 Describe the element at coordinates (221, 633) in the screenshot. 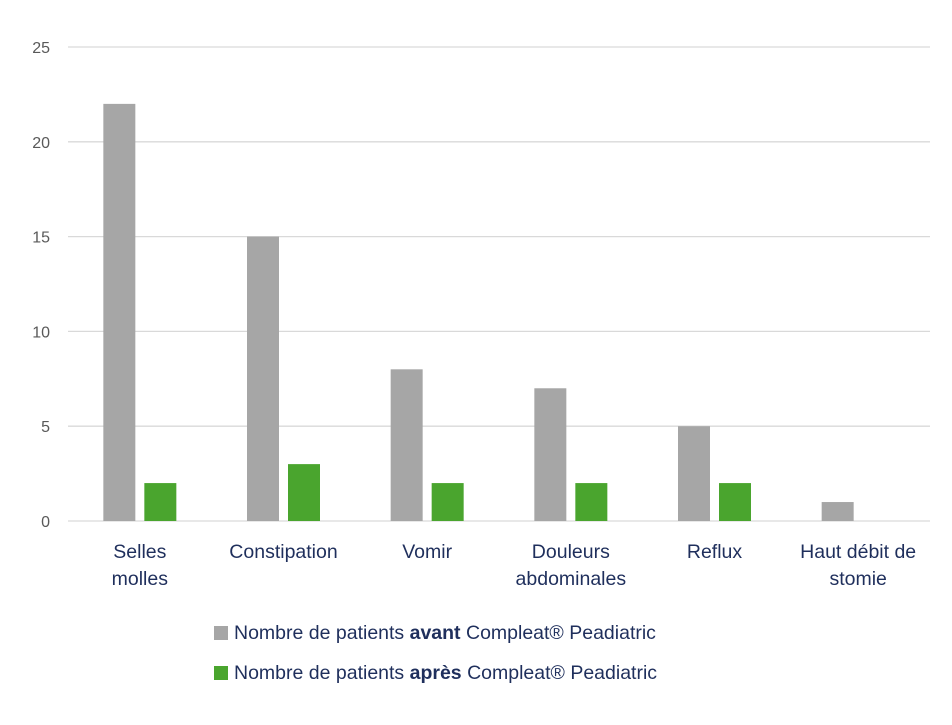

I see `legend-swatch-before` at that location.